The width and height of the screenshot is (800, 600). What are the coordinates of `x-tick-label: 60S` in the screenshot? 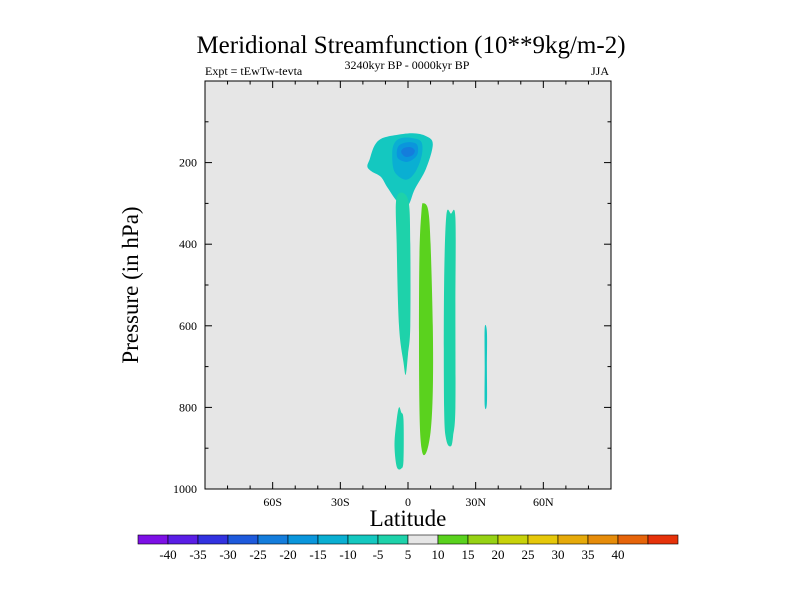 It's located at (272, 502).